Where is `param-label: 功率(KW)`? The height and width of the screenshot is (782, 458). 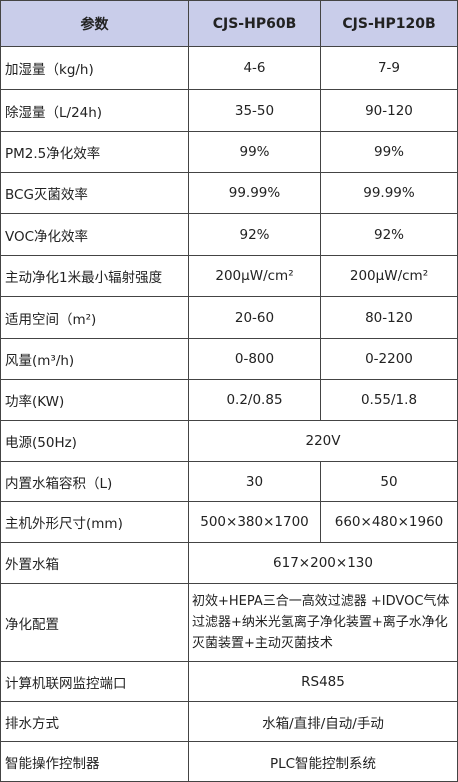
param-label: 功率(KW) is located at coordinates (94, 400).